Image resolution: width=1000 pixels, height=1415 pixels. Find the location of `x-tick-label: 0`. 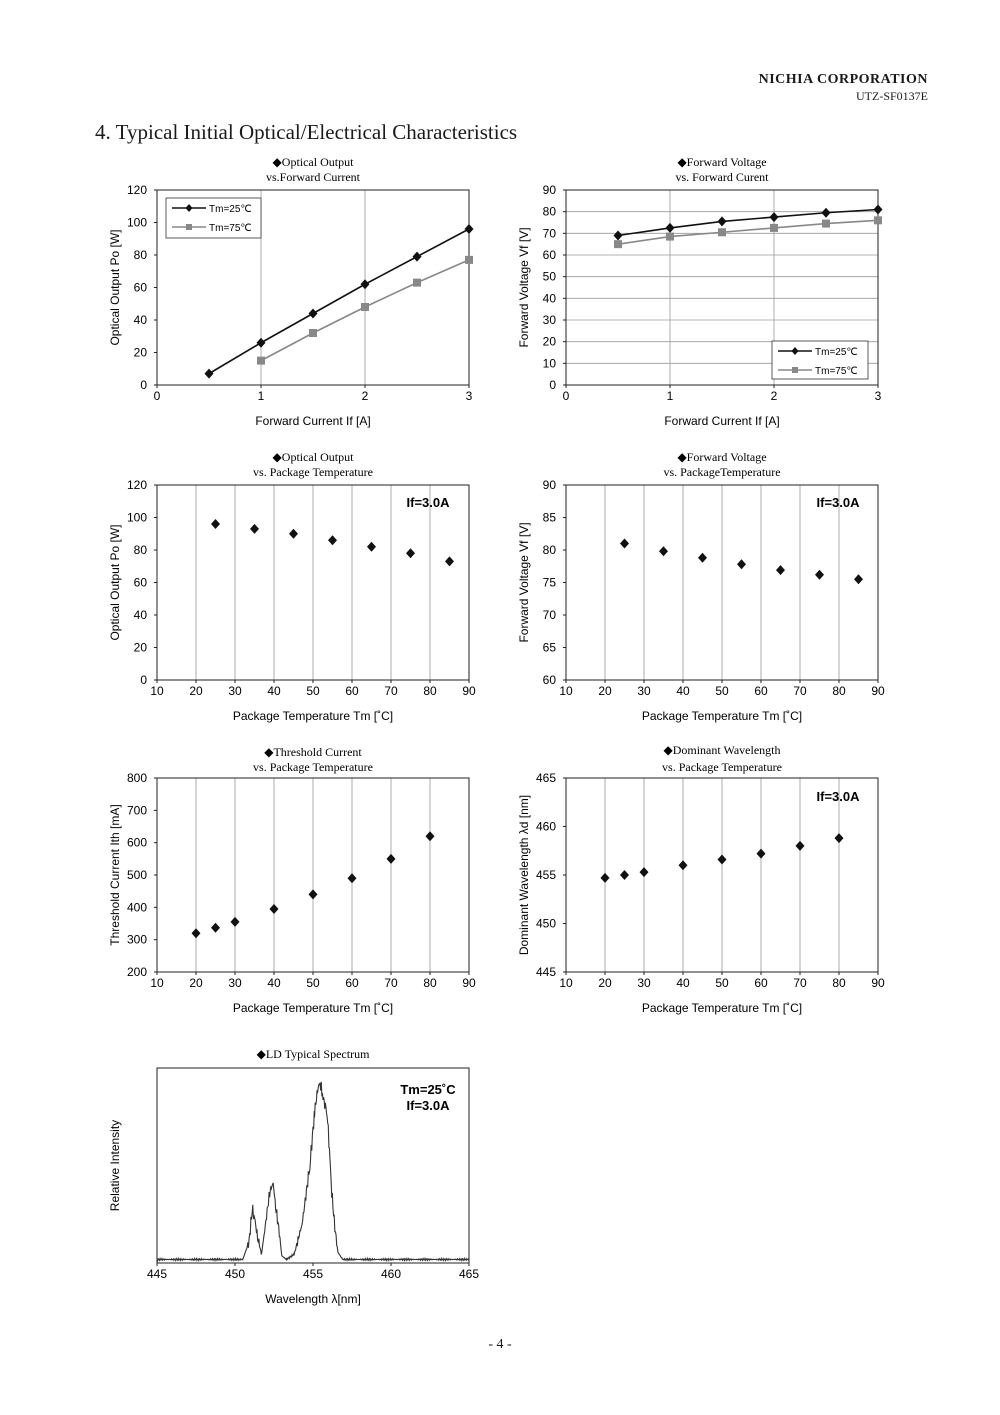

x-tick-label: 0 is located at coordinates (566, 396).